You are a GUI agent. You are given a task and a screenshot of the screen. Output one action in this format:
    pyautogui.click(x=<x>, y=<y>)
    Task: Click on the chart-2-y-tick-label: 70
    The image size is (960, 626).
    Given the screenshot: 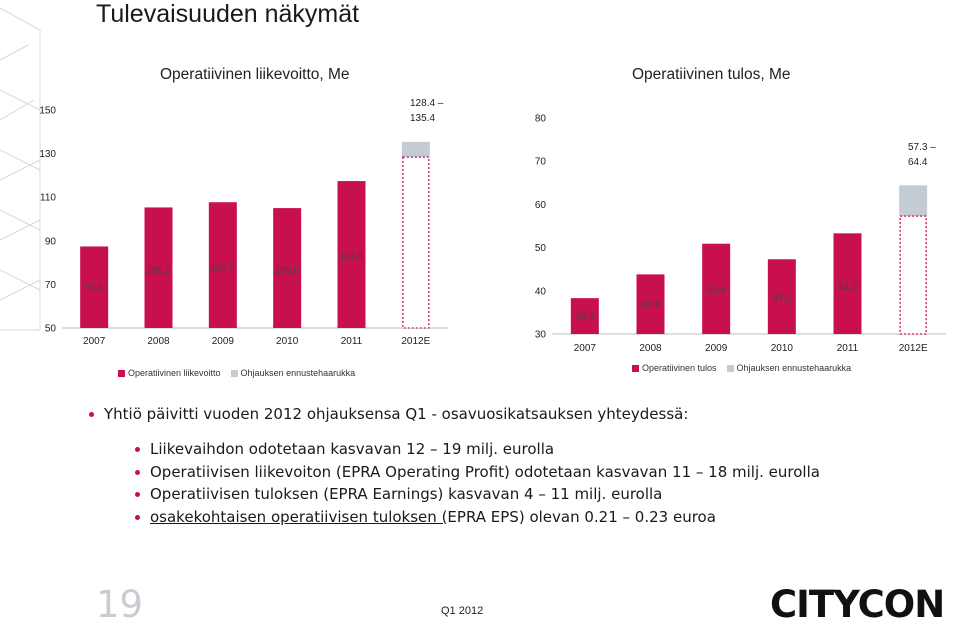 What is the action you would take?
    pyautogui.click(x=541, y=162)
    